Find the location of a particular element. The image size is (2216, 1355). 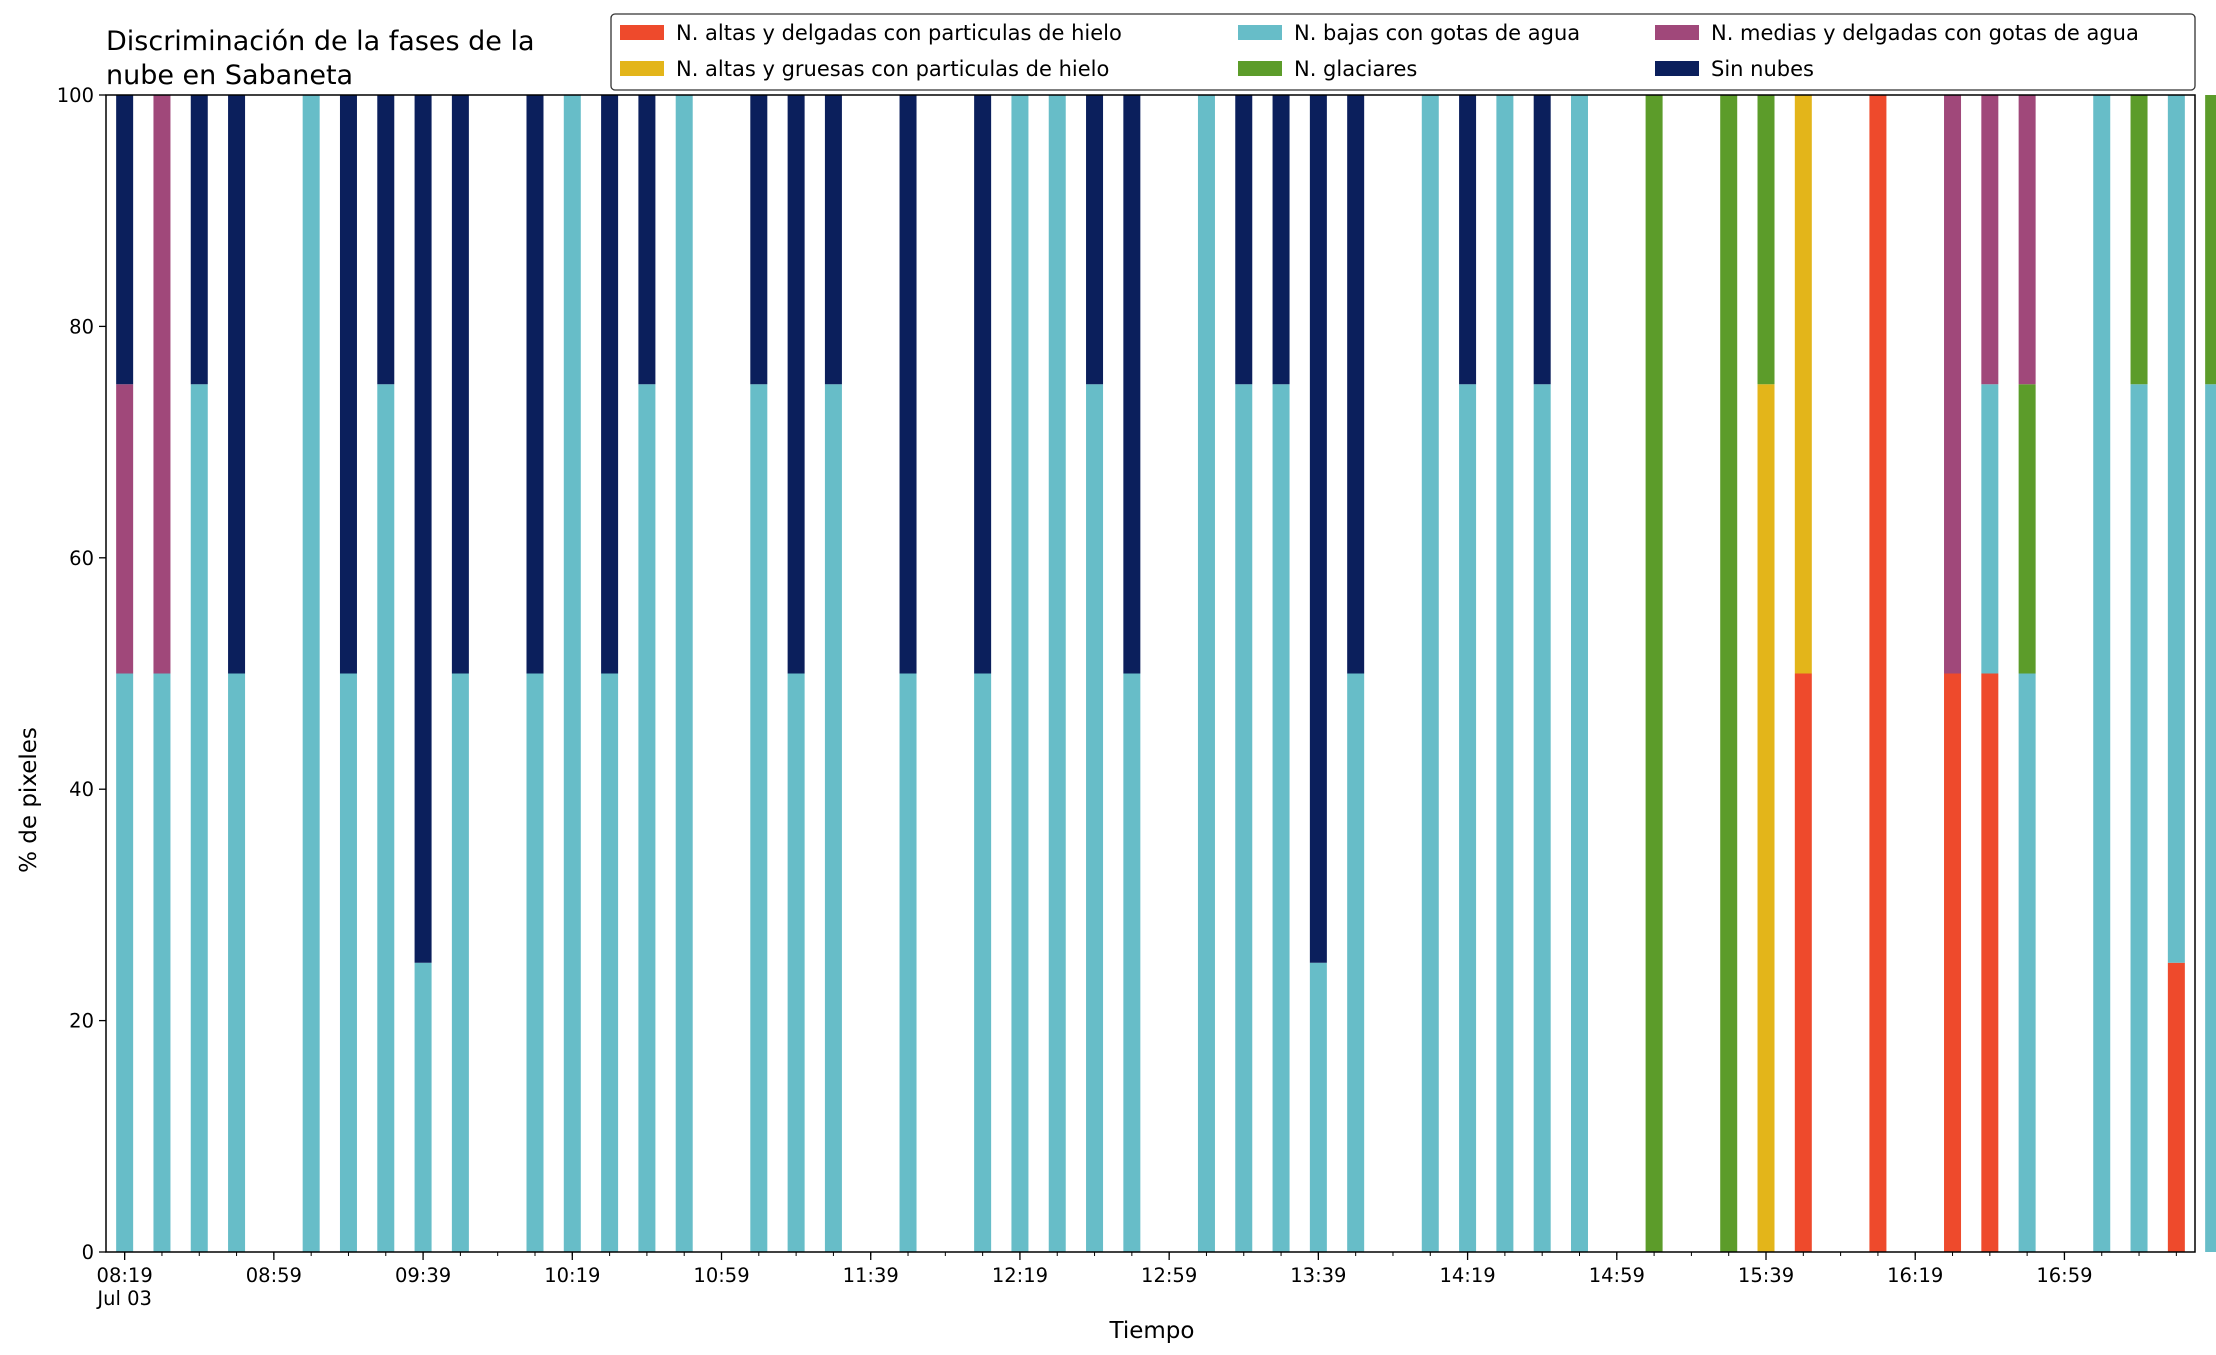

x-tick-label: 10:59 is located at coordinates (721, 1275).